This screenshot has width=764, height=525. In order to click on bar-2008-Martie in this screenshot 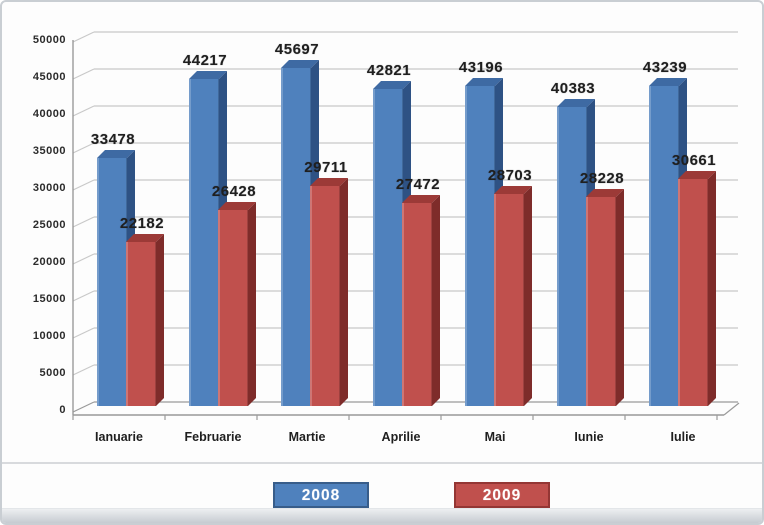, I will do `click(296, 237)`.